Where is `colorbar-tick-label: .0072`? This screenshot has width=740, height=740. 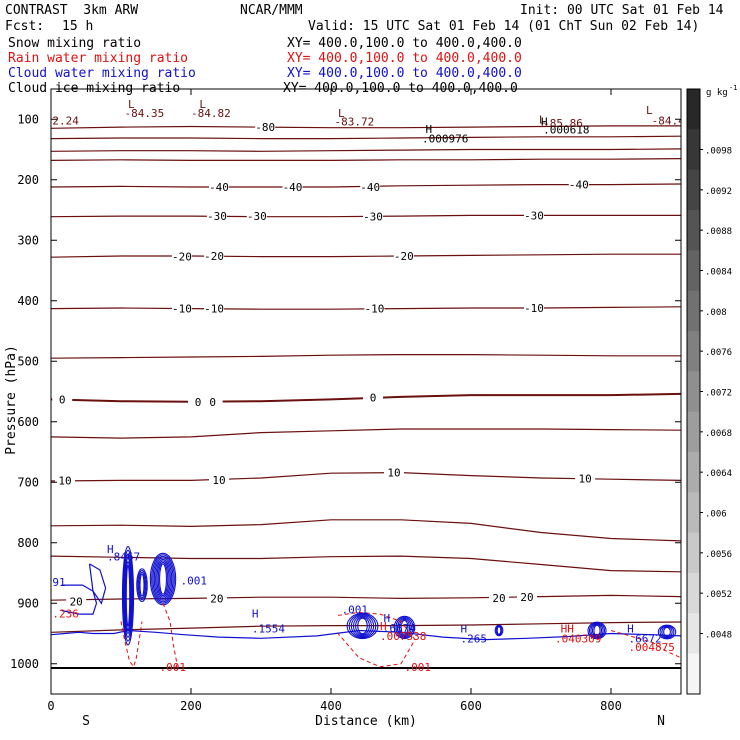 colorbar-tick-label: .0072 is located at coordinates (718, 394).